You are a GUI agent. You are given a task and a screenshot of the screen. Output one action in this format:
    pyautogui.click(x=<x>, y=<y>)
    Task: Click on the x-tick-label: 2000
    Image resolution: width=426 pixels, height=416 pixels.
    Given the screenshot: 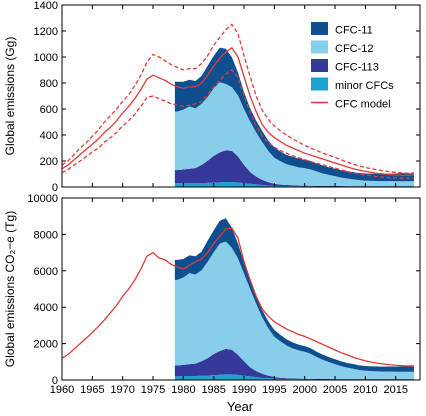 What is the action you would take?
    pyautogui.click(x=304, y=390)
    